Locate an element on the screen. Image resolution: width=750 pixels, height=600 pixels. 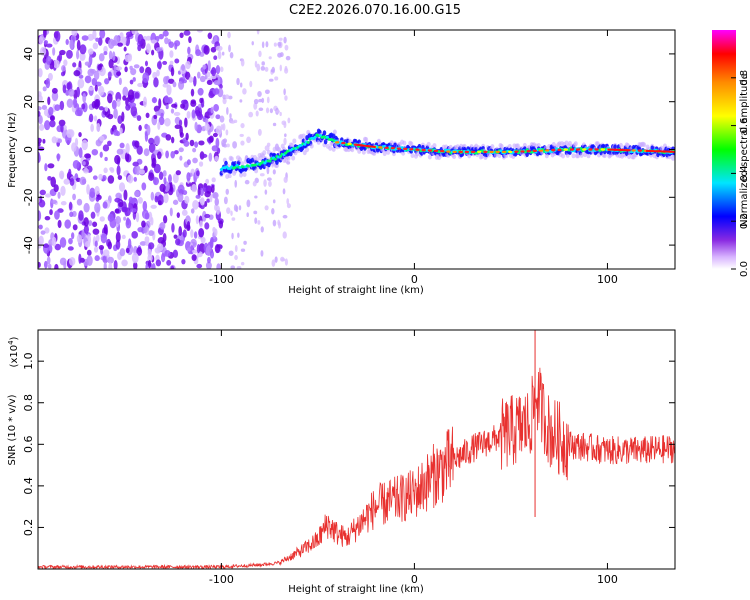
snr-xlabel: Height of straight line (km) is located at coordinates (356, 589).